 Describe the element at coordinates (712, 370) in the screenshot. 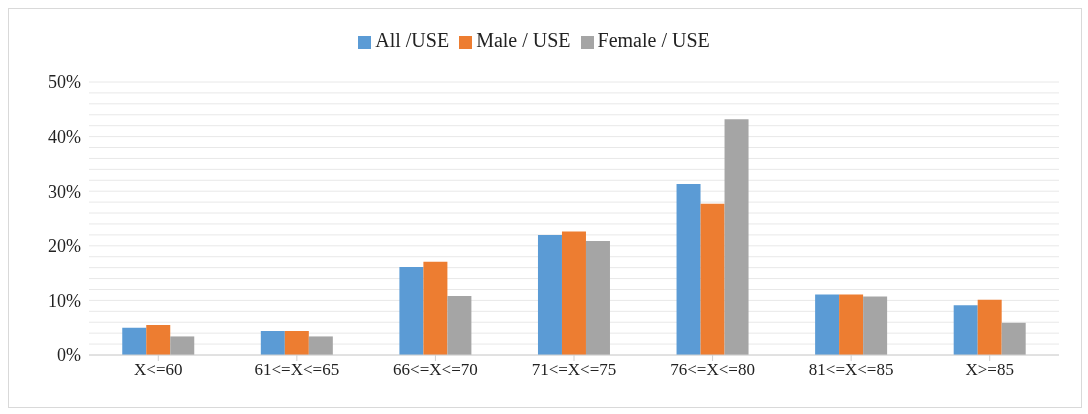

I see `x-tick-label: 76<=X<=80` at that location.